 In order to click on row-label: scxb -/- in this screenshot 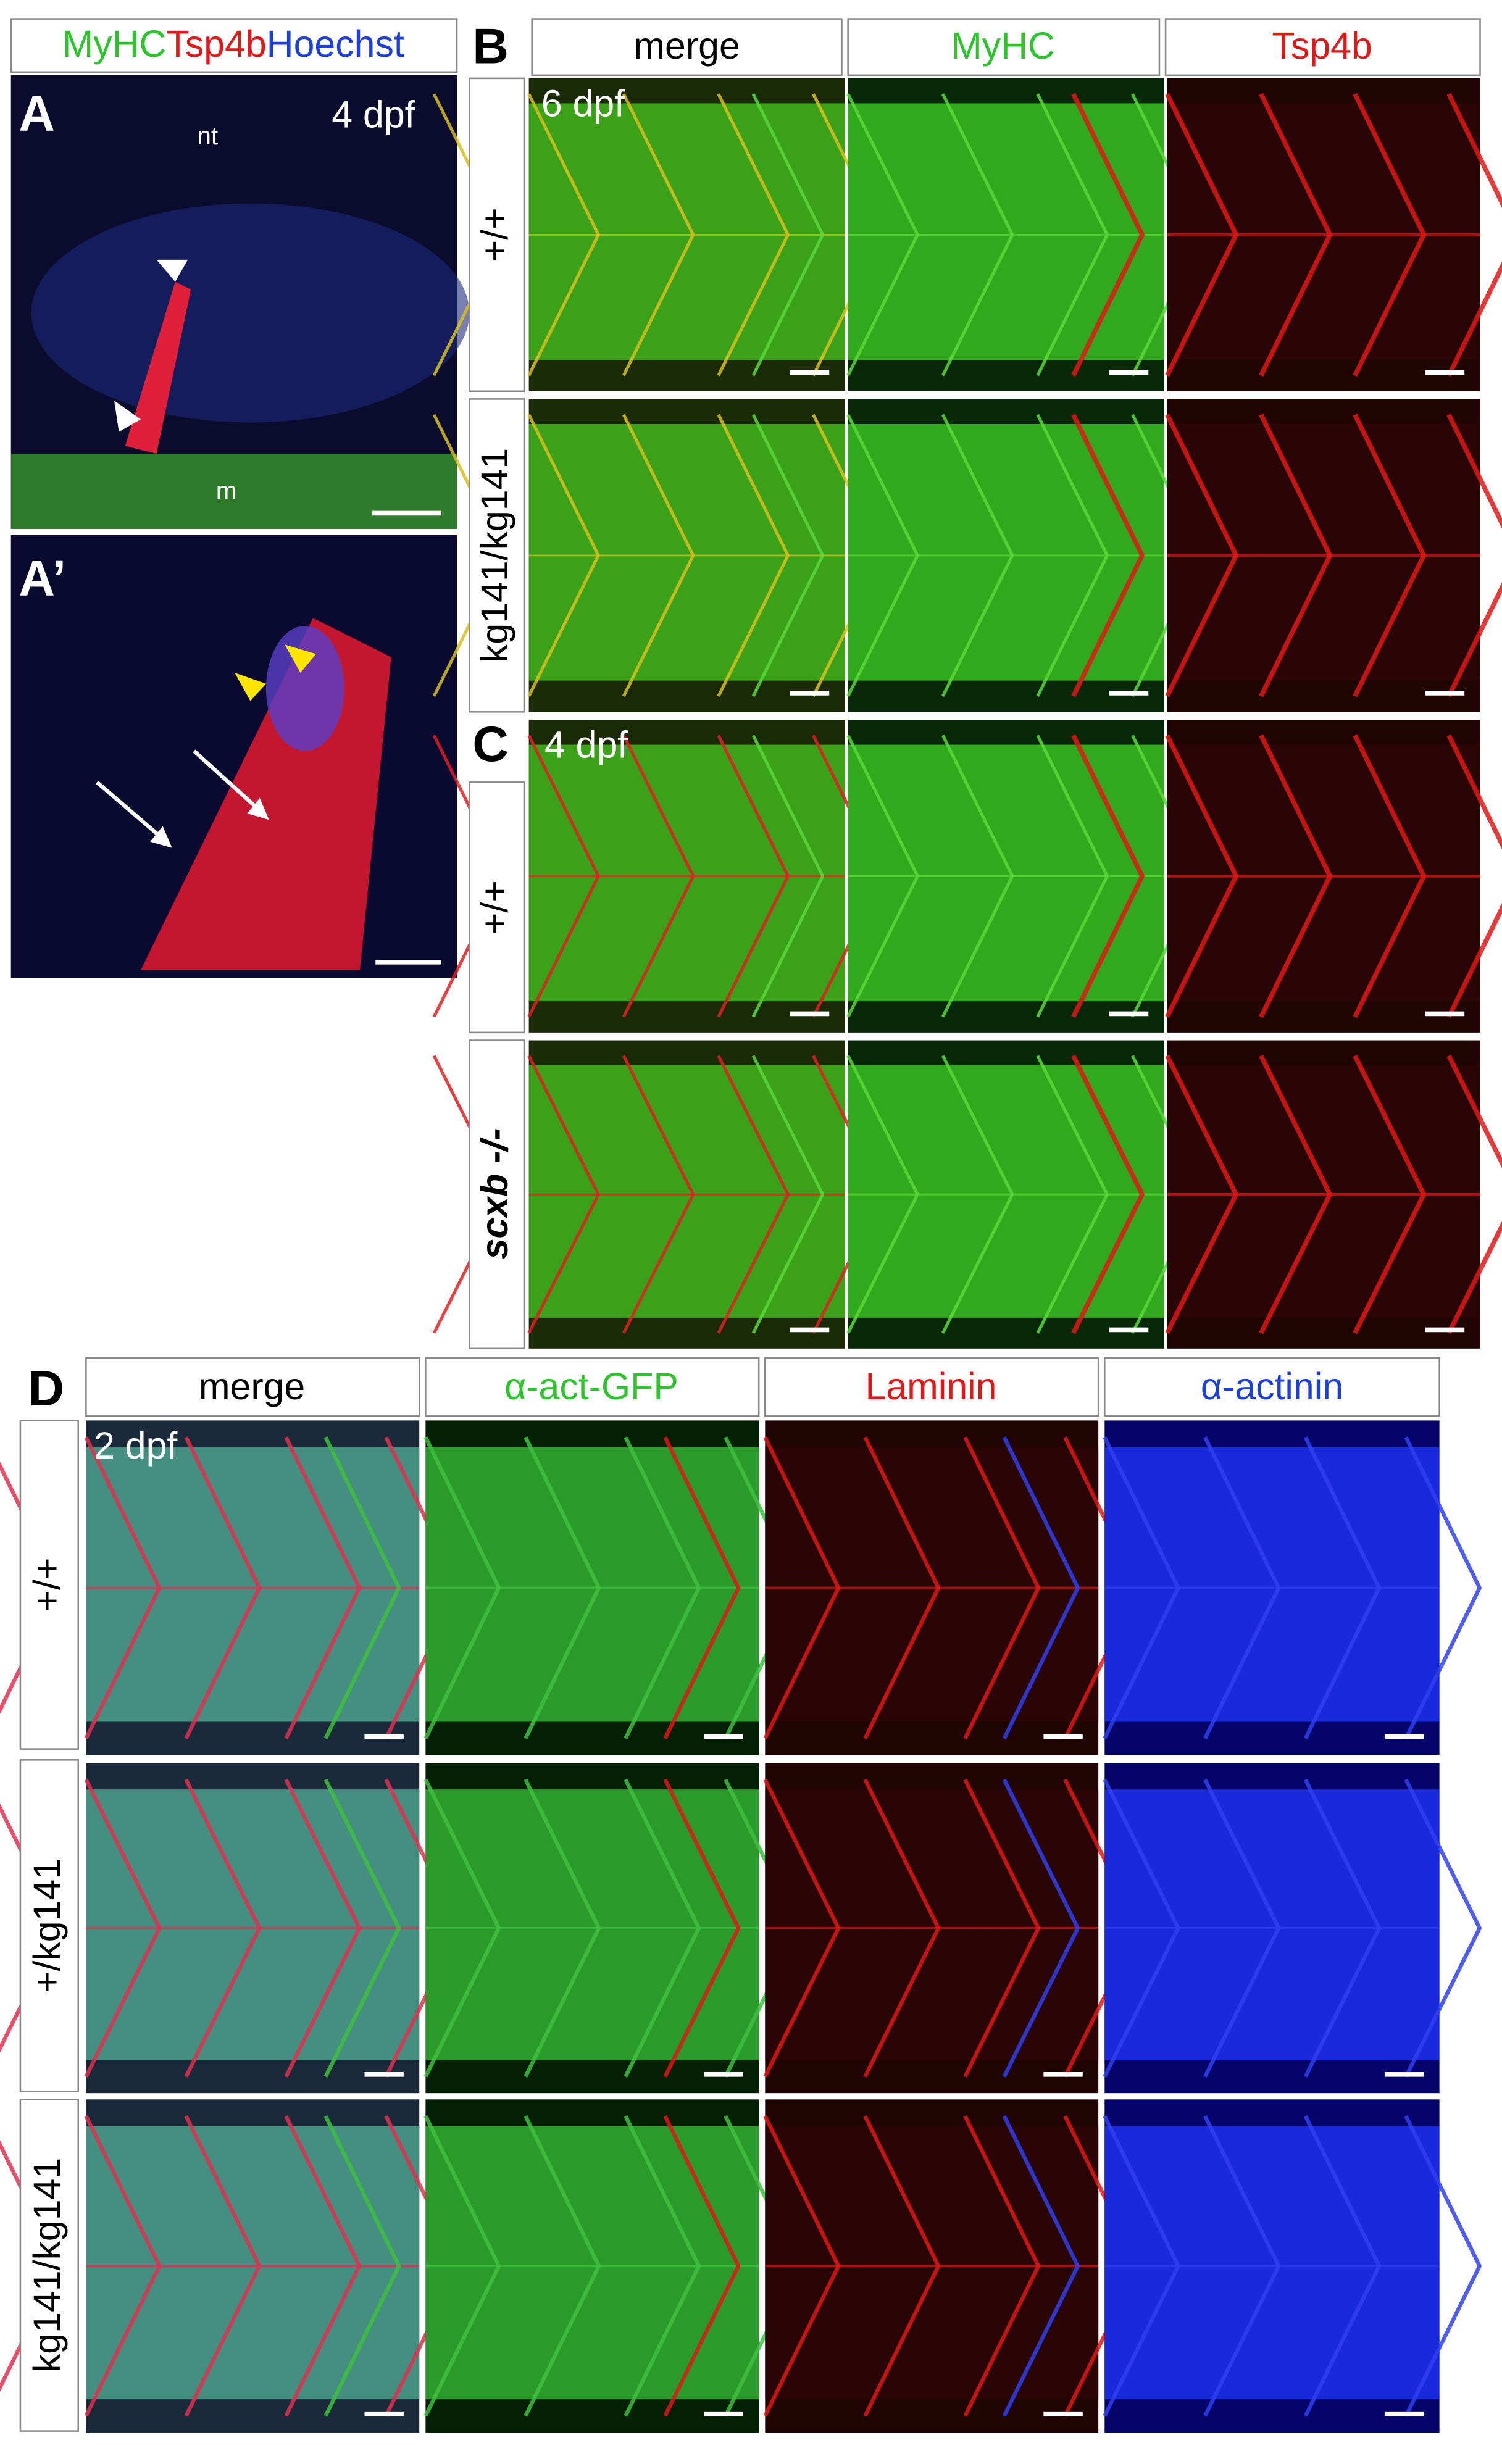, I will do `click(494, 1193)`.